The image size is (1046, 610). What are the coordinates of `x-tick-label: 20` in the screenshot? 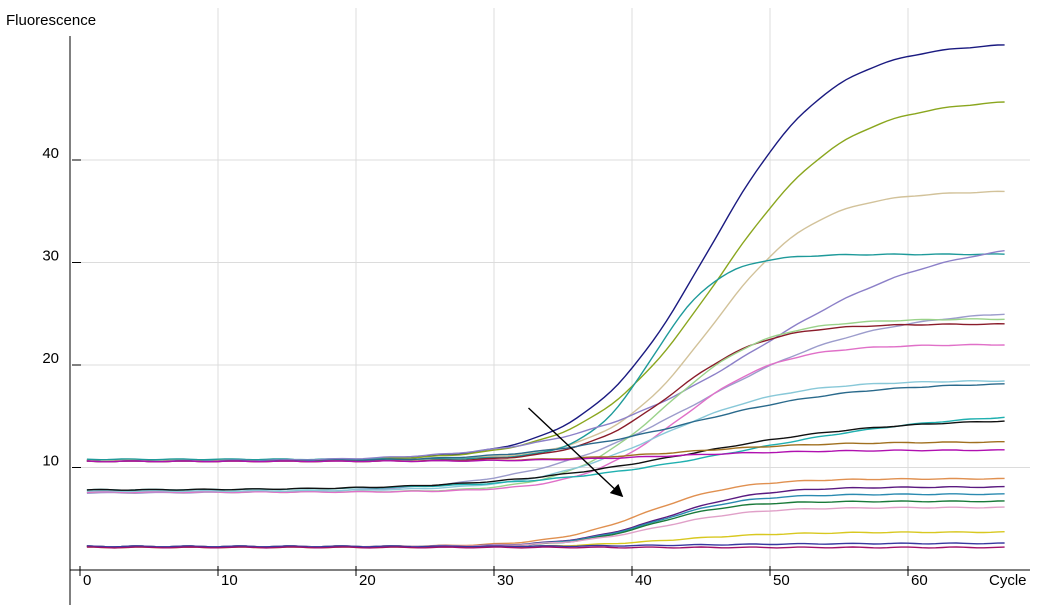 It's located at (367, 580).